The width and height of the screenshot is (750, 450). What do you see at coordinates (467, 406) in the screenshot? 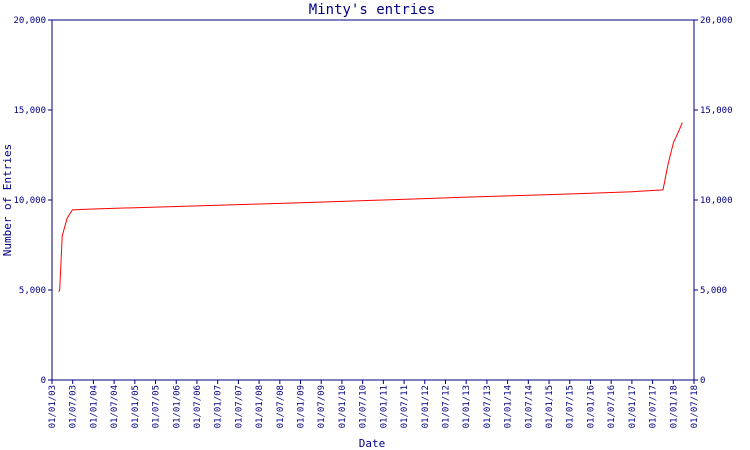
I see `x-tick-label: 01/01/13` at bounding box center [467, 406].